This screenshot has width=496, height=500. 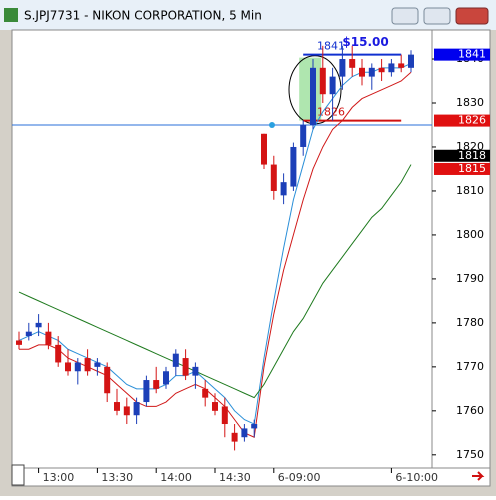 What do you see at coordinates (470, 278) in the screenshot?
I see `y-tick-label: 1790` at bounding box center [470, 278].